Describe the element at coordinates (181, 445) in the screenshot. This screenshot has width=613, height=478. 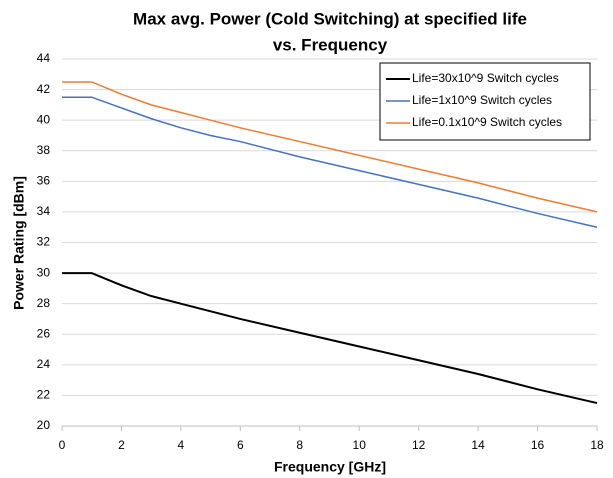
I see `x-tick-label: 4` at that location.